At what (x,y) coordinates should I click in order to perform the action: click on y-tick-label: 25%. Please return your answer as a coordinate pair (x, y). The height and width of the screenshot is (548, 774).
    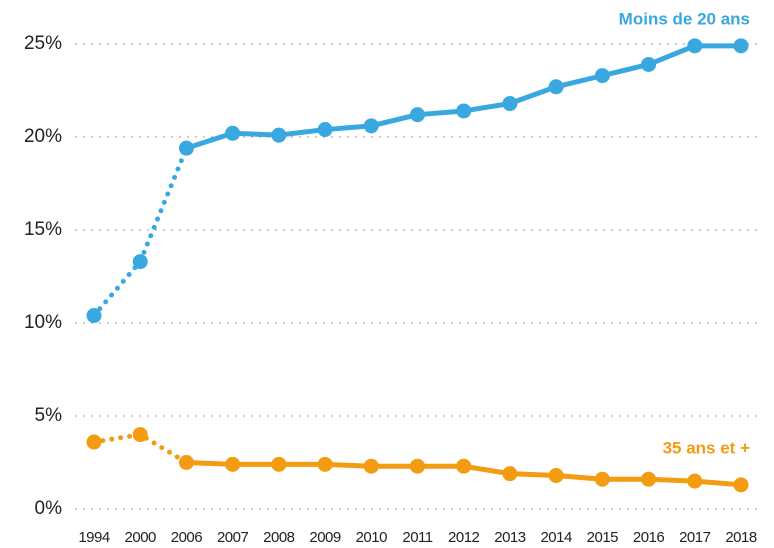
    Looking at the image, I should click on (43, 43).